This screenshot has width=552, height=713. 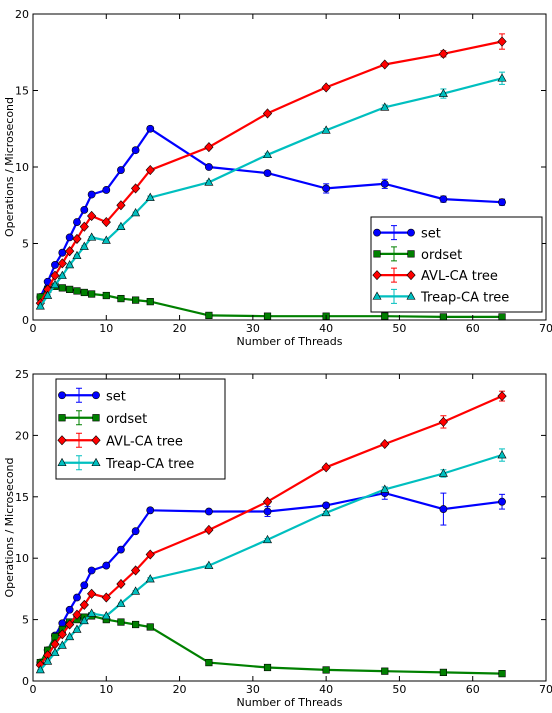 I want to click on x-tick-label: 50, so click(x=399, y=328).